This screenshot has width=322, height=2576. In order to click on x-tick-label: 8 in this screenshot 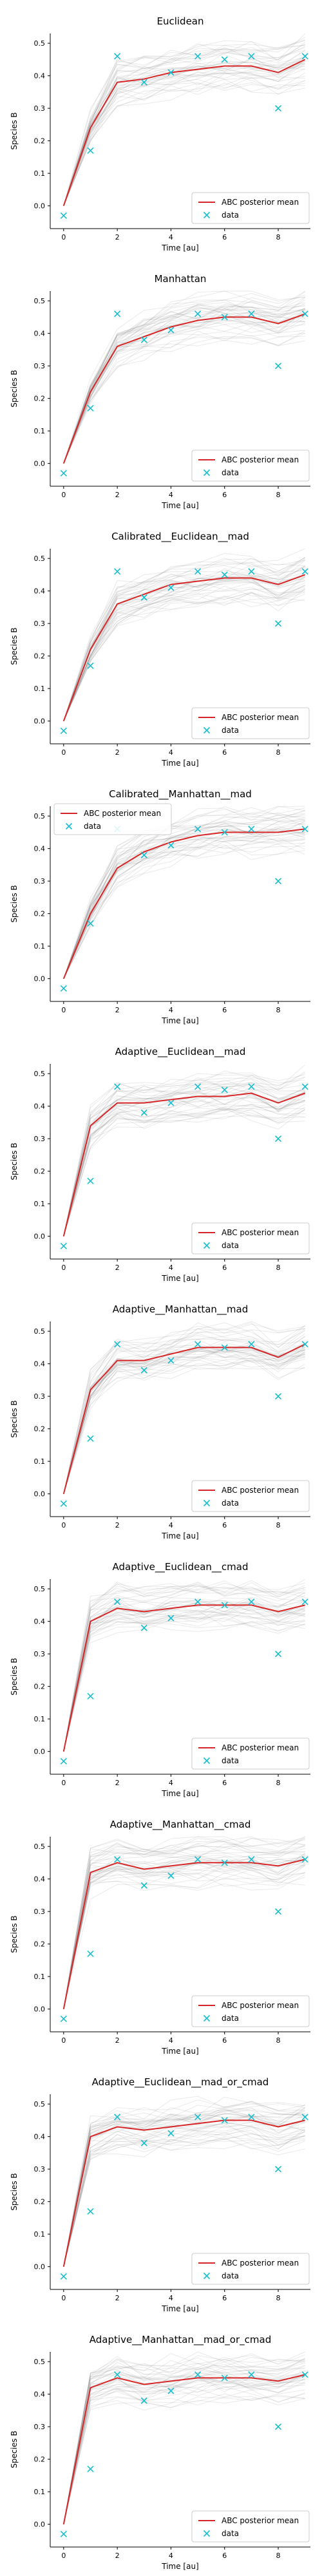, I will do `click(278, 495)`.